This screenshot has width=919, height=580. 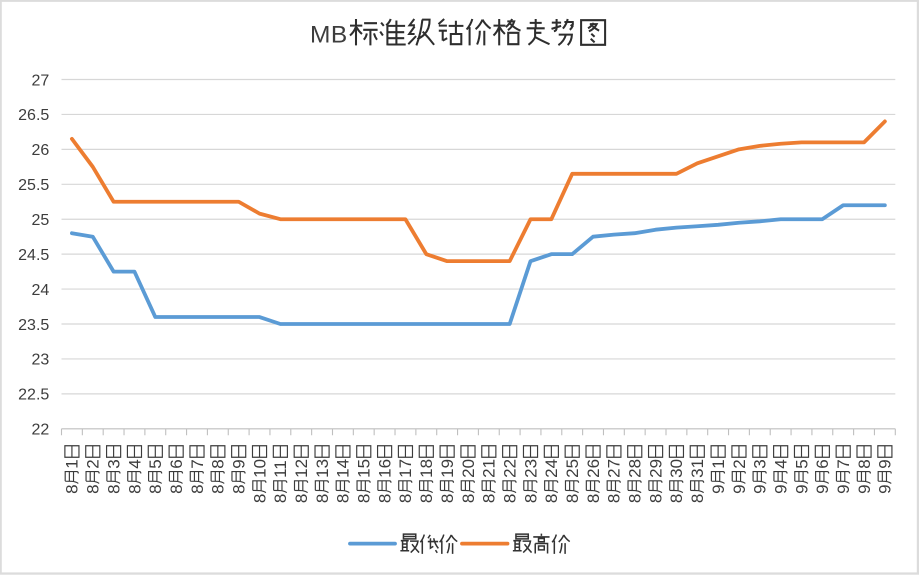 I want to click on svg-text: 11, so click(x=280, y=469).